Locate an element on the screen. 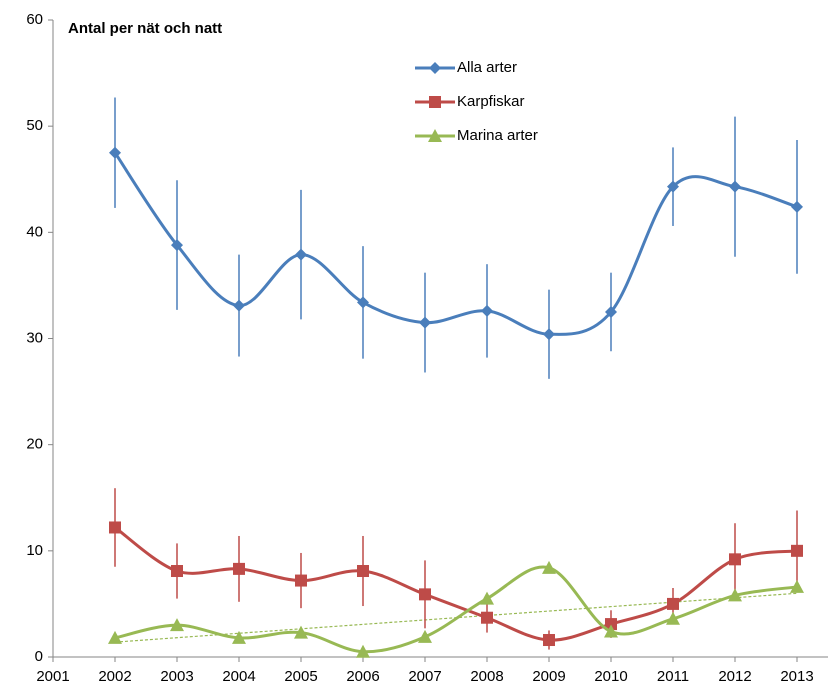 The image size is (833, 691). x-tick-label: 2007 is located at coordinates (424, 676).